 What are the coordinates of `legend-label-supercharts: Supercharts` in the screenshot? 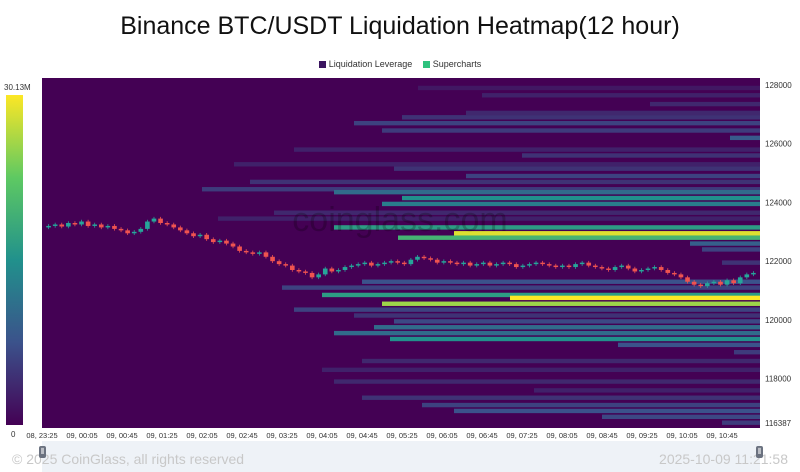 It's located at (457, 64).